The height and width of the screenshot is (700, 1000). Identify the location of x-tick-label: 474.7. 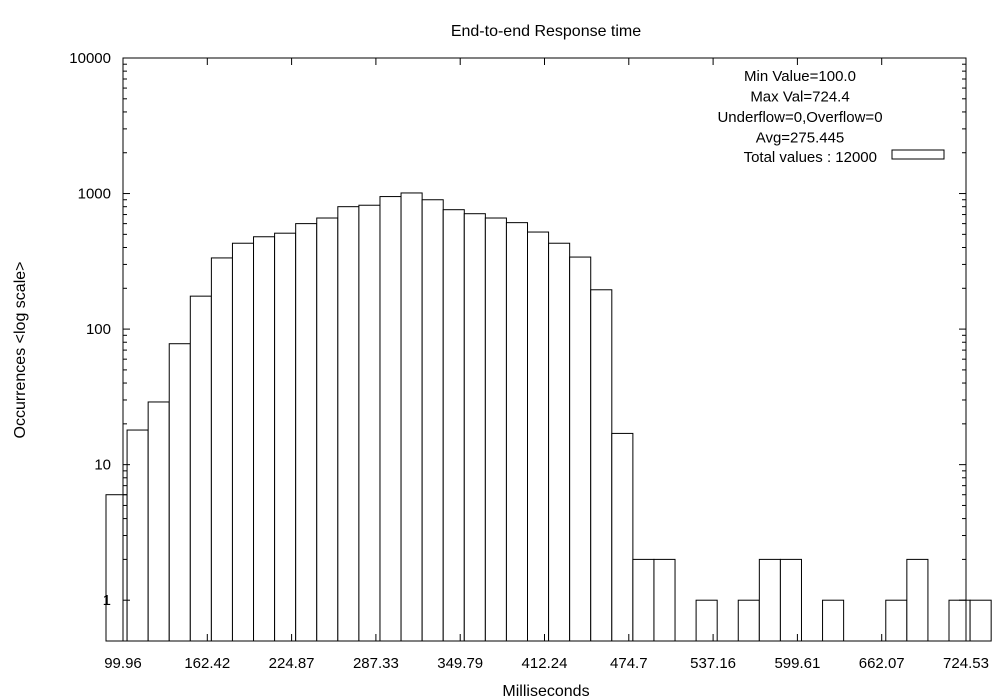
(629, 663).